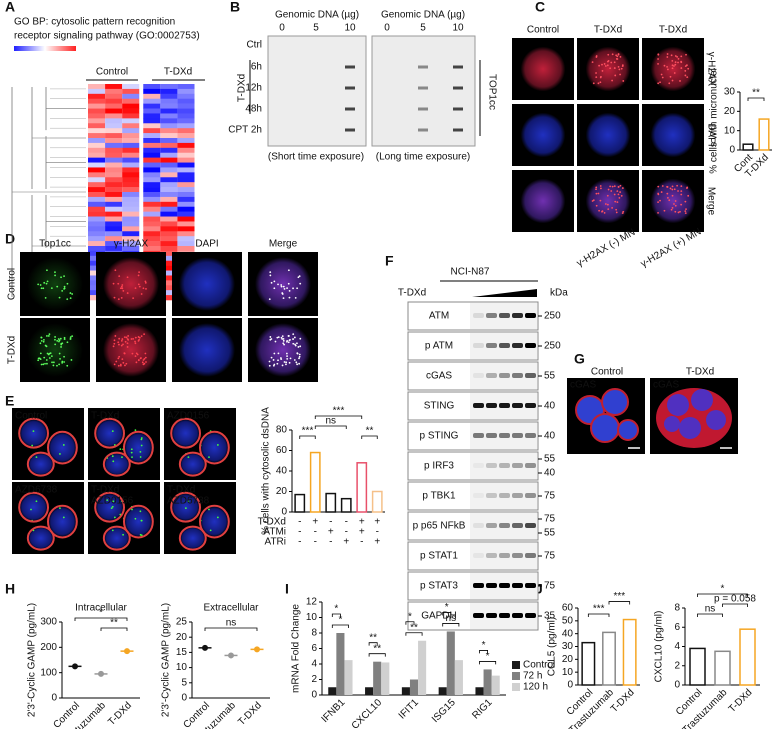 The image size is (778, 729). What do you see at coordinates (568, 633) in the screenshot?
I see `y-tick-label: 40` at bounding box center [568, 633].